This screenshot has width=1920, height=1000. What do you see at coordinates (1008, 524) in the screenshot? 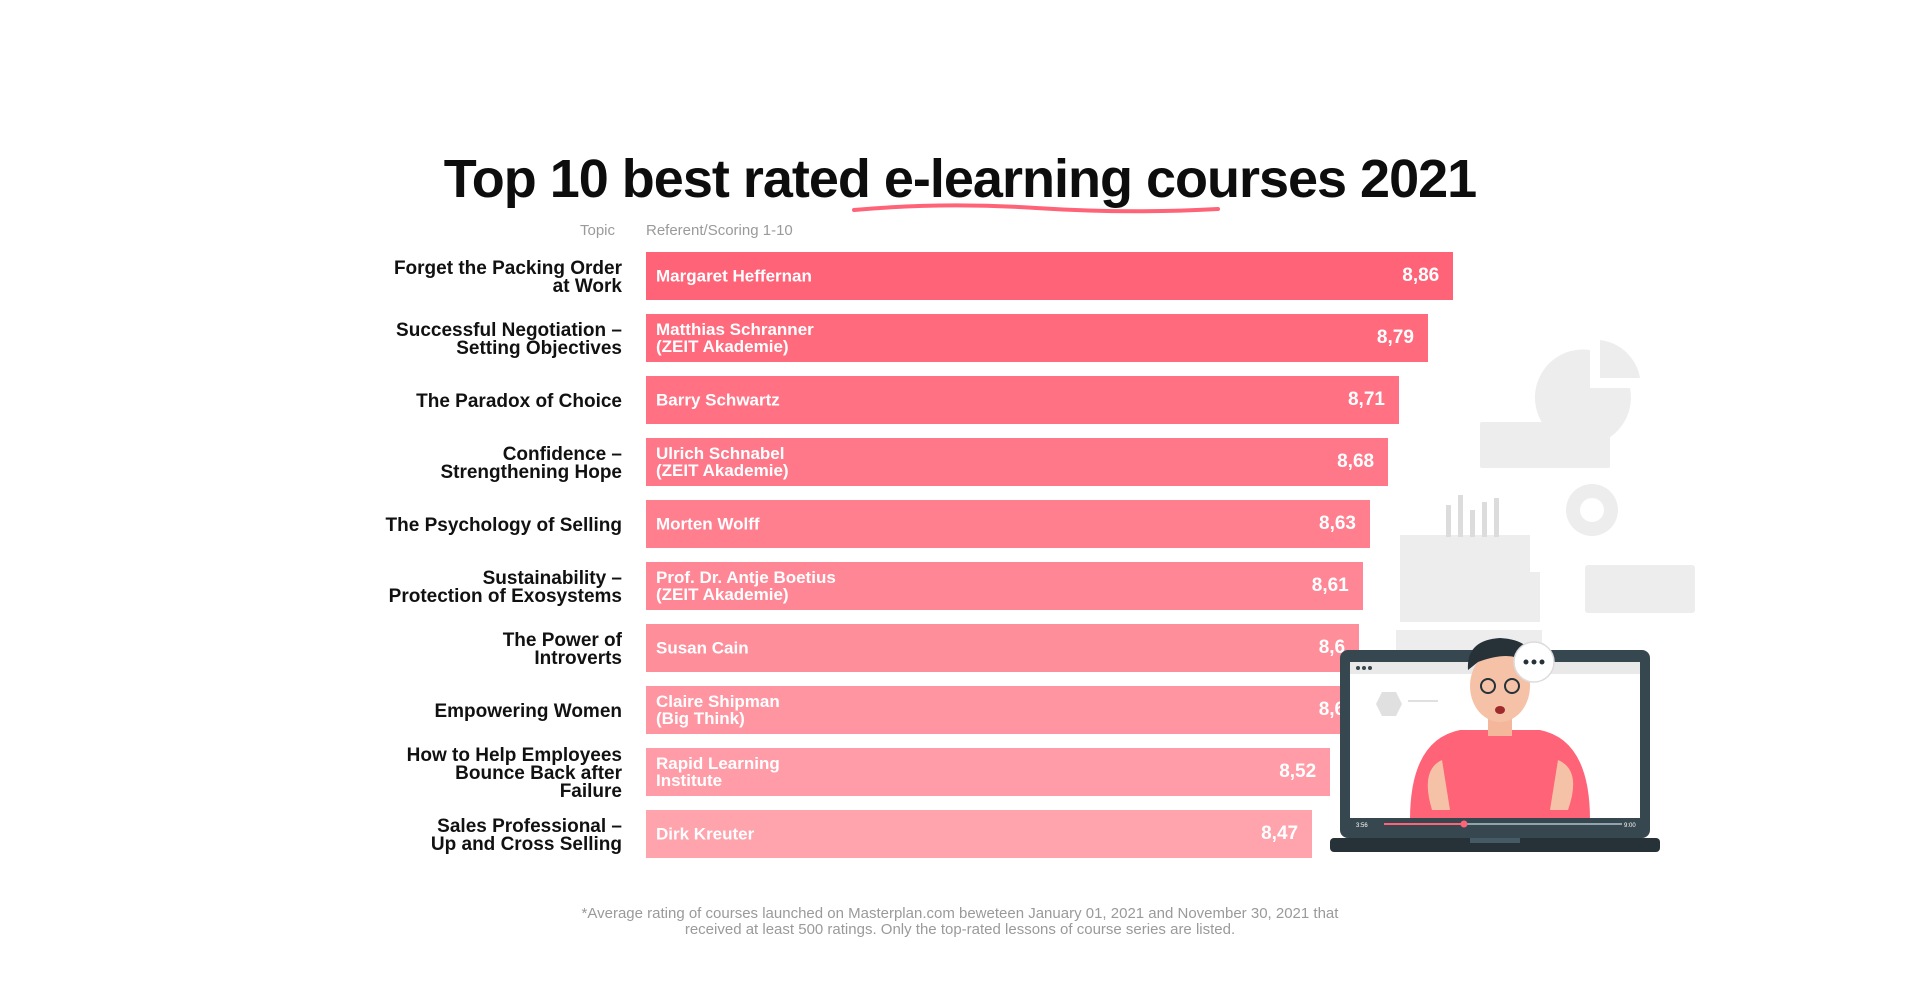
I see `bar: Morten Wolff 8,63` at bounding box center [1008, 524].